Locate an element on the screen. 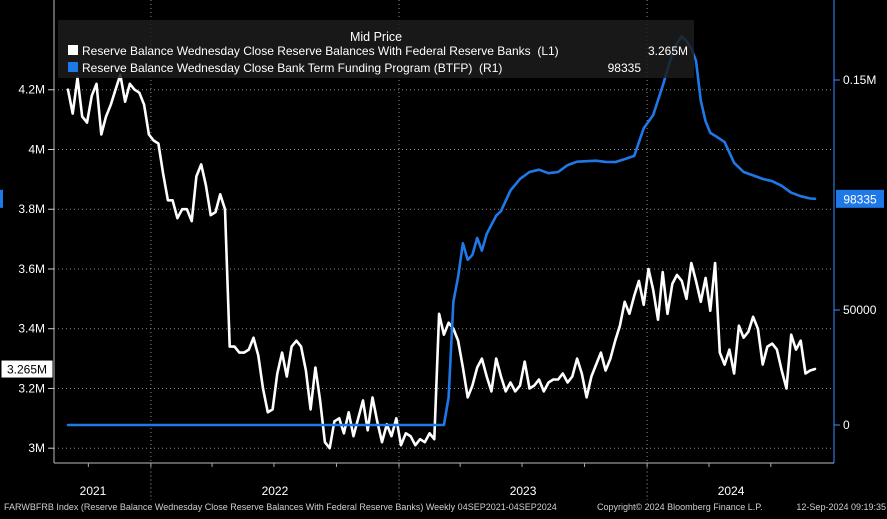  legend-title: Mid Price is located at coordinates (376, 37).